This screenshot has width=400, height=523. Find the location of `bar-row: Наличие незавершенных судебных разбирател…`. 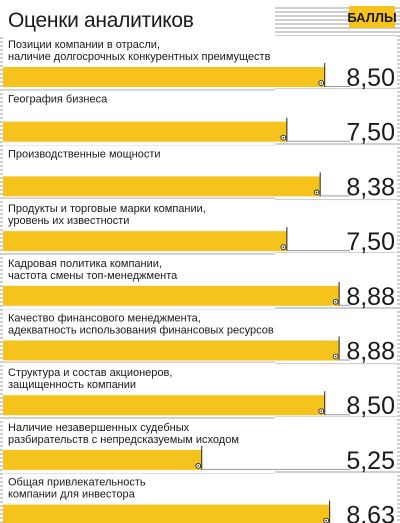

bar-row: Наличие незавершенных судебных разбирател… is located at coordinates (200, 446).